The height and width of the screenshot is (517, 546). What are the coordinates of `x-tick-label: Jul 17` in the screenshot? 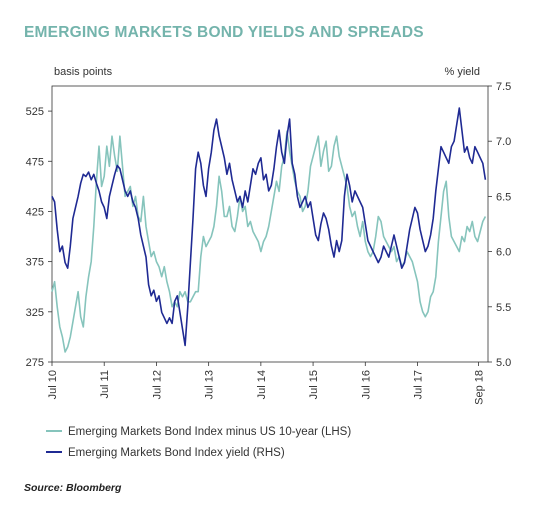 It's located at (419, 384).